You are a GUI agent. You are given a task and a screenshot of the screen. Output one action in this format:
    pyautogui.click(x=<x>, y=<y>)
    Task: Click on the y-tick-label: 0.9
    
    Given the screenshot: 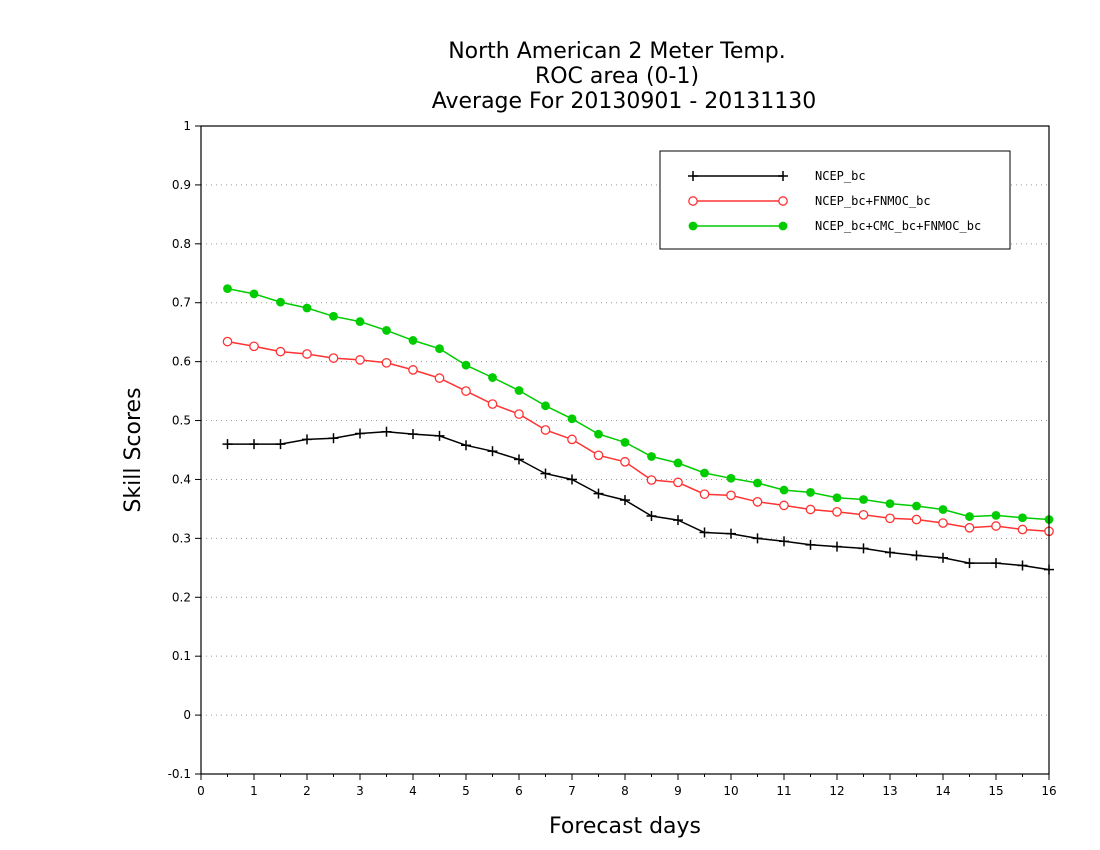 What is the action you would take?
    pyautogui.click(x=181, y=185)
    